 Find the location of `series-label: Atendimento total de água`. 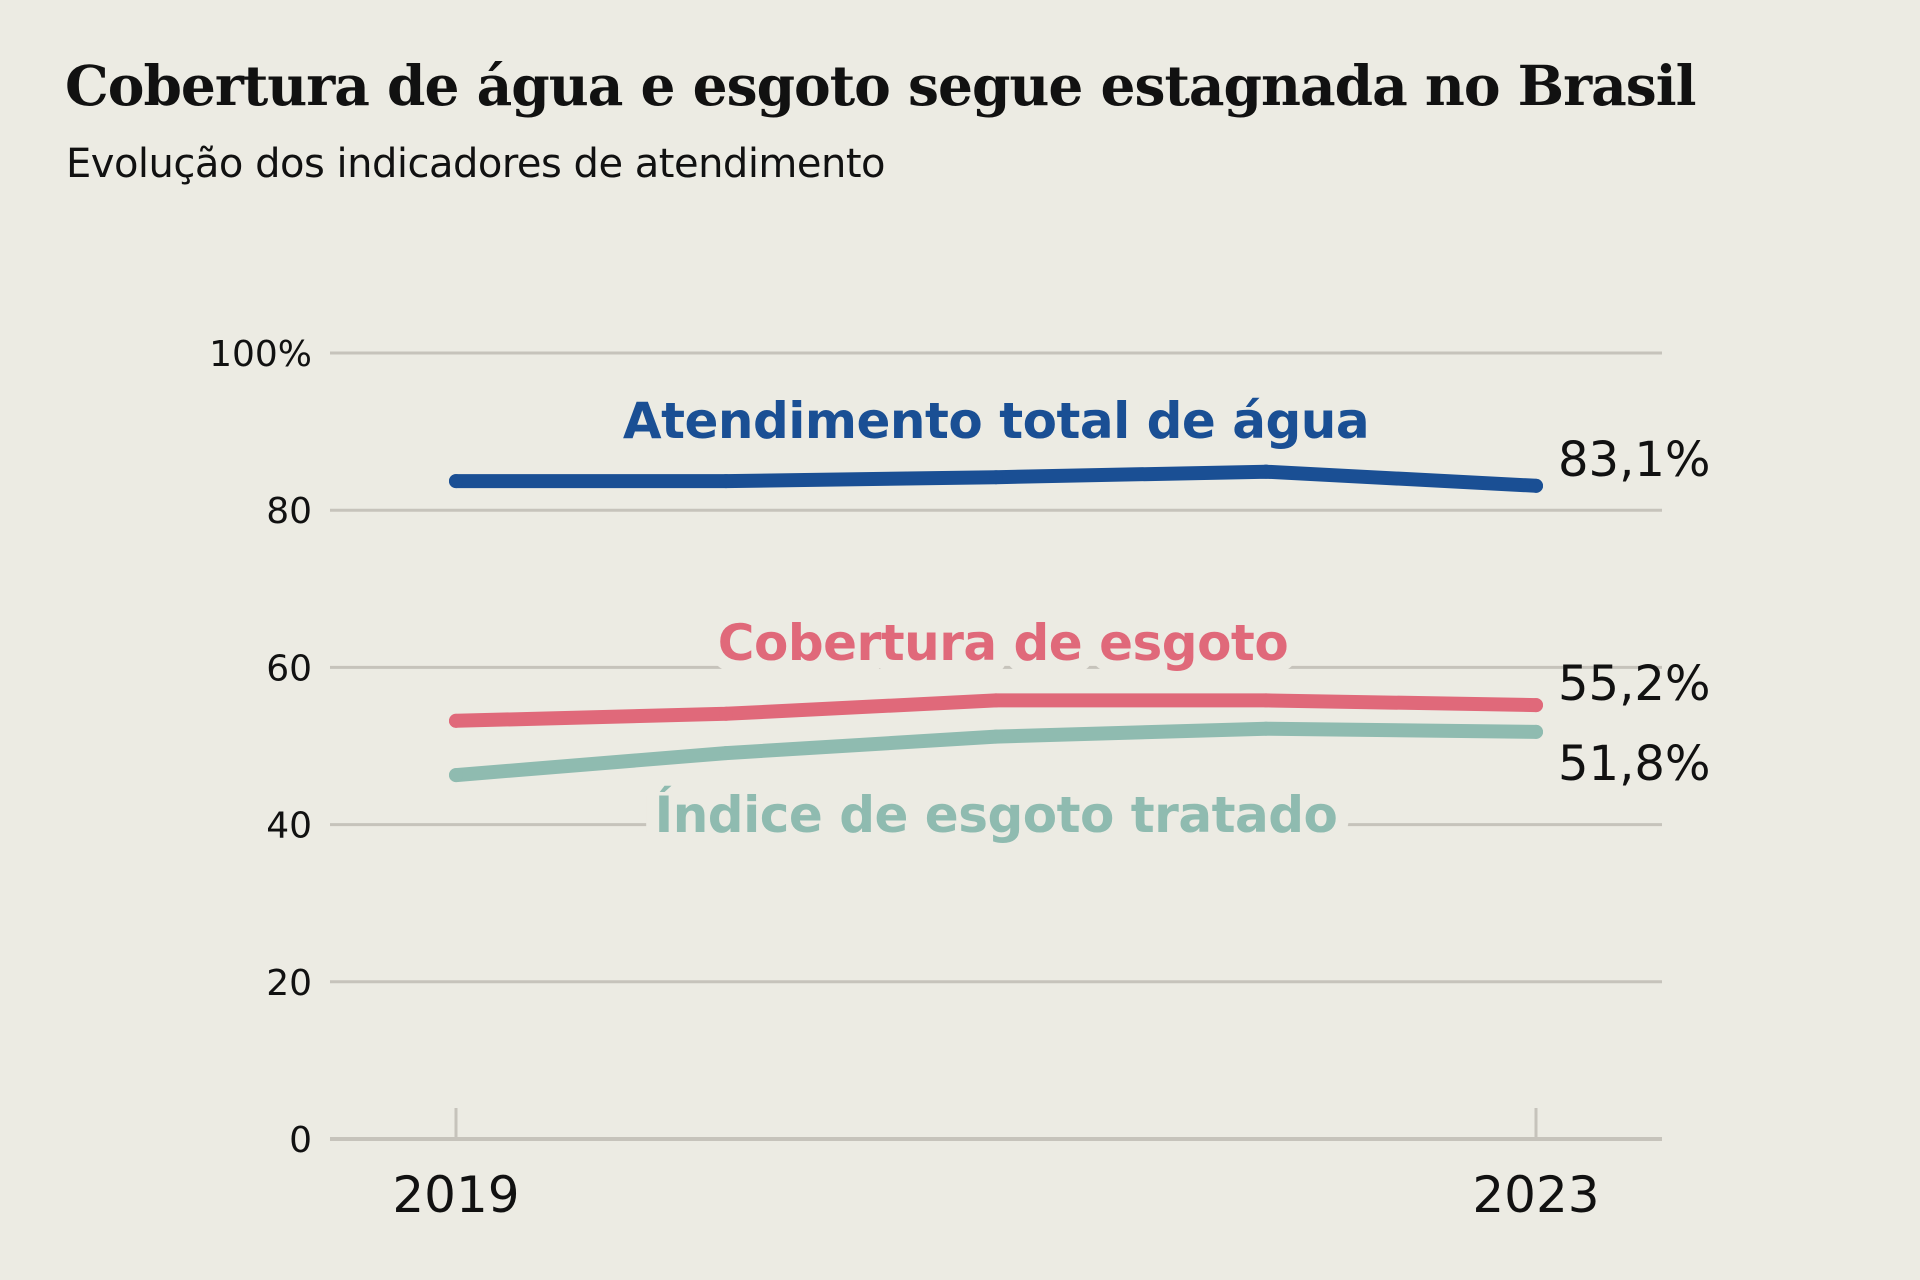

series-label: Atendimento total de água is located at coordinates (996, 421).